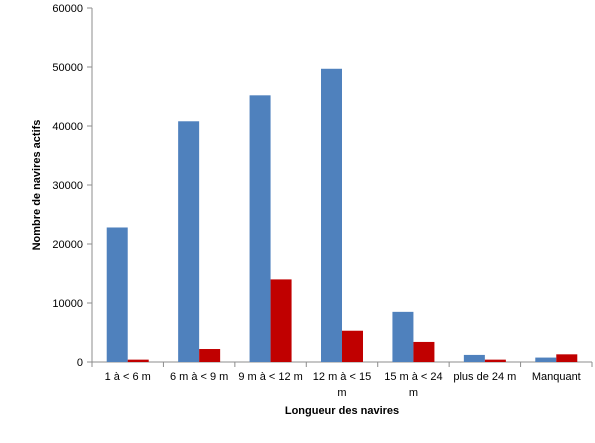 This screenshot has width=595, height=443. Describe the element at coordinates (67, 186) in the screenshot. I see `y-tick-label: 30000` at that location.